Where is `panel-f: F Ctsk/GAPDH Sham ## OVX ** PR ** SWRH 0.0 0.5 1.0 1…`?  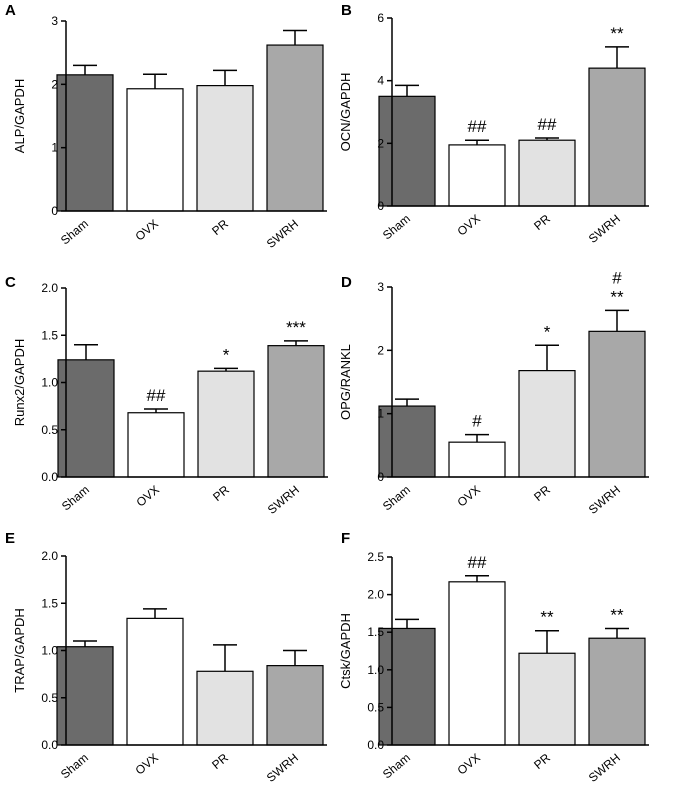 panel-f: F Ctsk/GAPDH Sham ## OVX ** PR ** SWRH 0.0 0.5 1.0 1… is located at coordinates (493, 657).